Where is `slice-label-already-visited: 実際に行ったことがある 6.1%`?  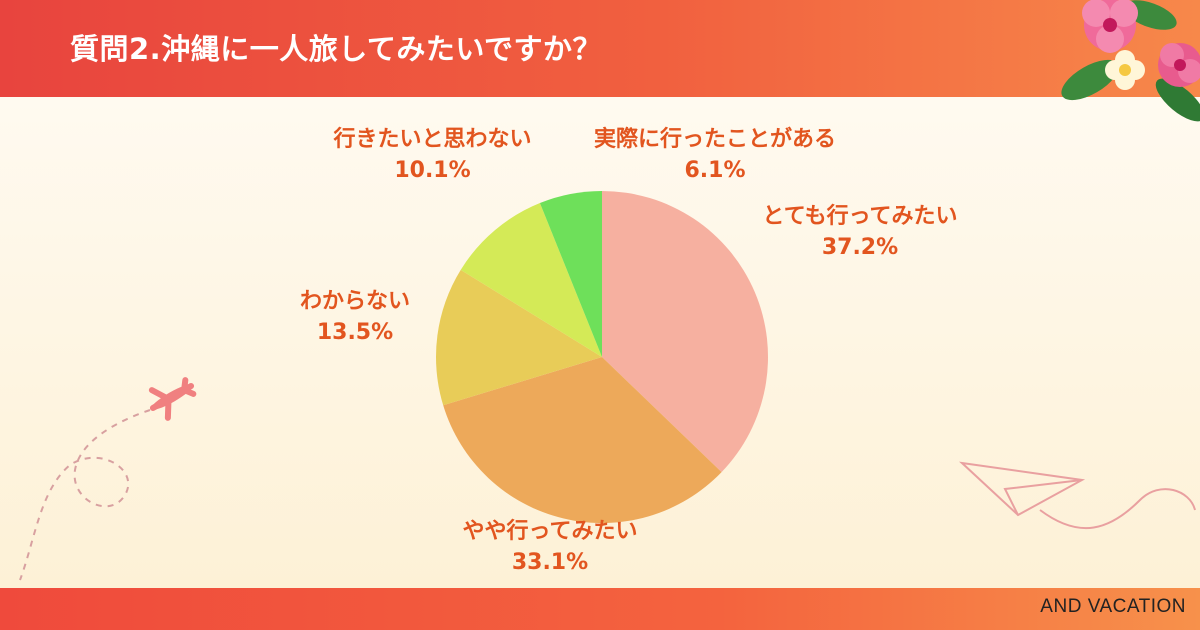
slice-label-already-visited: 実際に行ったことがある 6.1% is located at coordinates (715, 156).